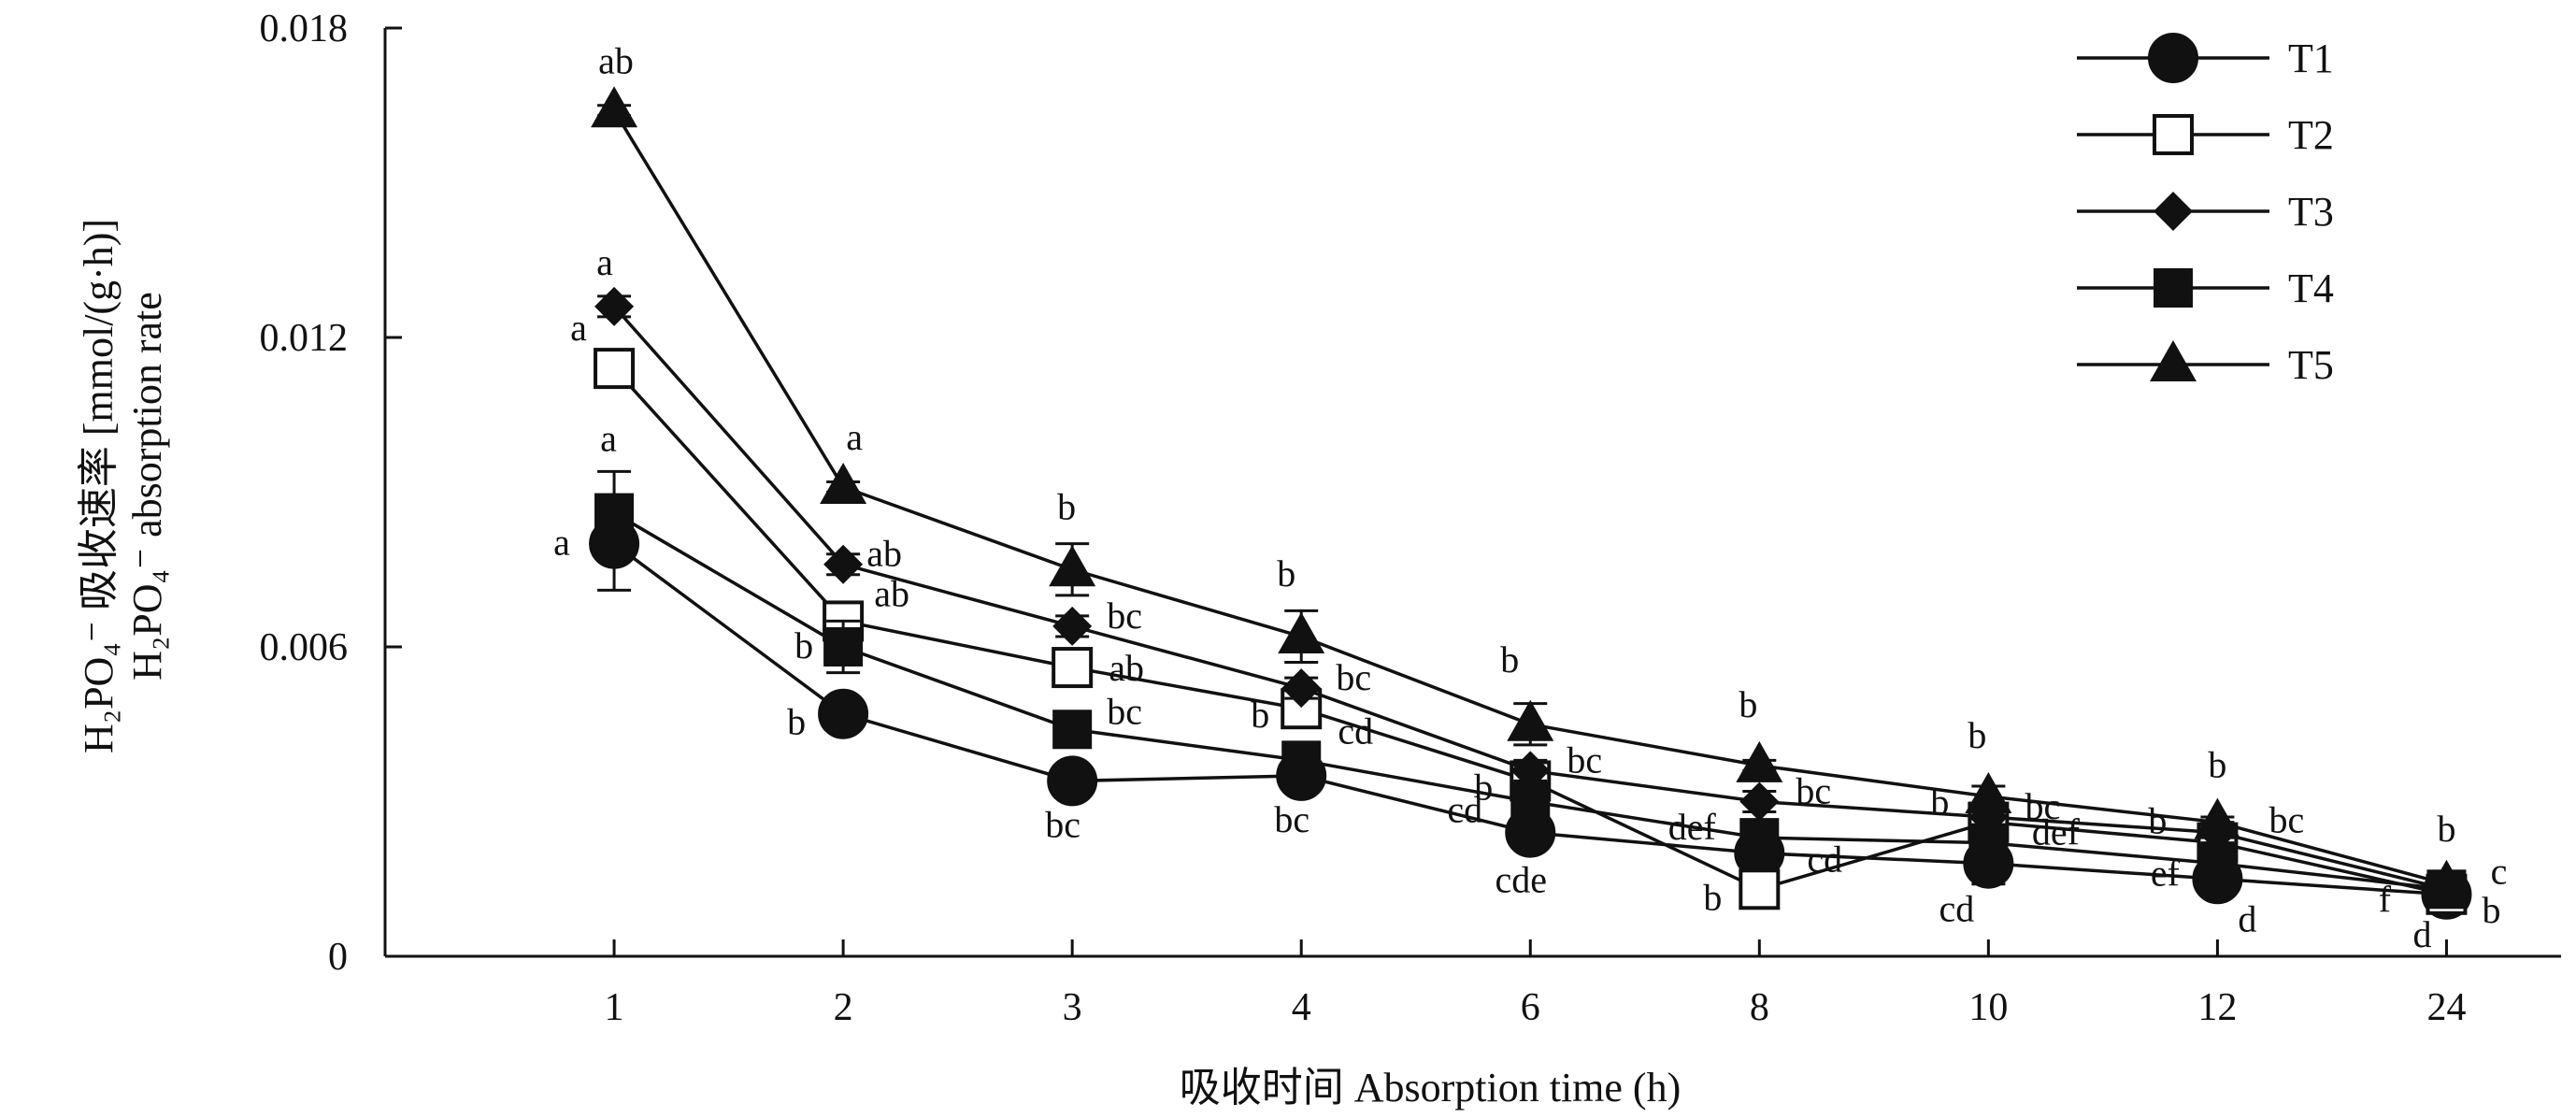 Image resolution: width=2576 pixels, height=1118 pixels. I want to click on sig-label-T3-2: bc, so click(1124, 616).